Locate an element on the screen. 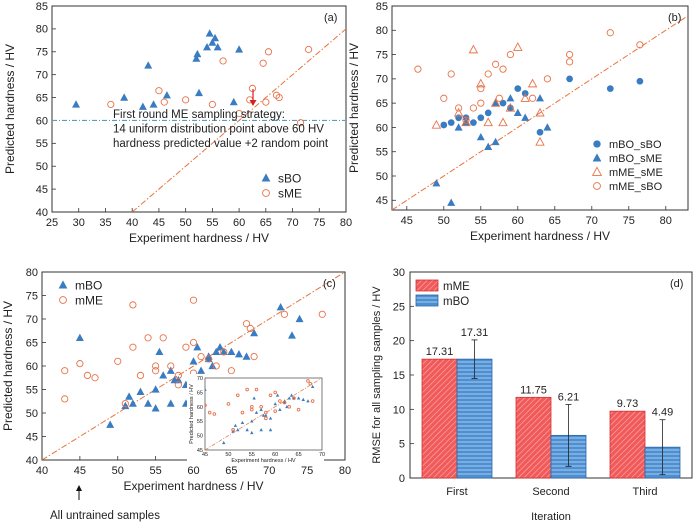 This screenshot has width=700, height=528. x-tick-label: Third is located at coordinates (644, 492).